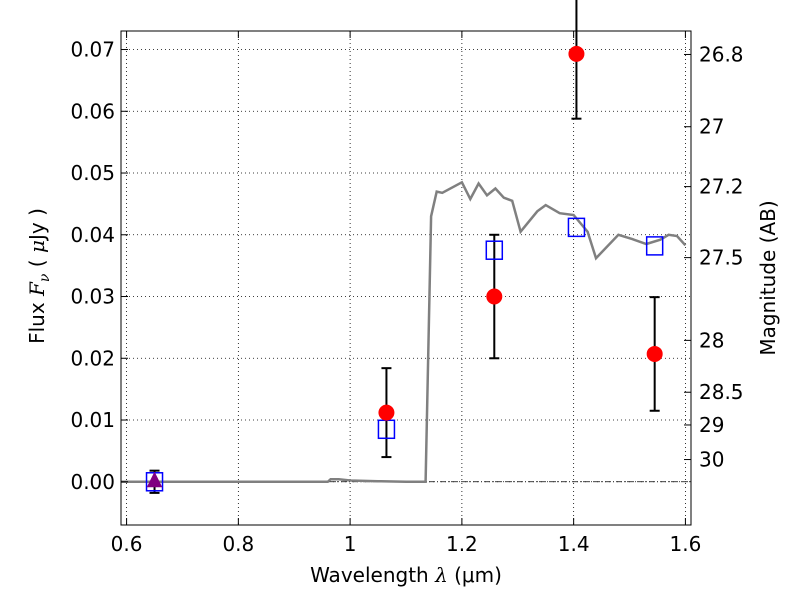 The width and height of the screenshot is (800, 600). I want to click on y2-tick-label: 29, so click(711, 425).